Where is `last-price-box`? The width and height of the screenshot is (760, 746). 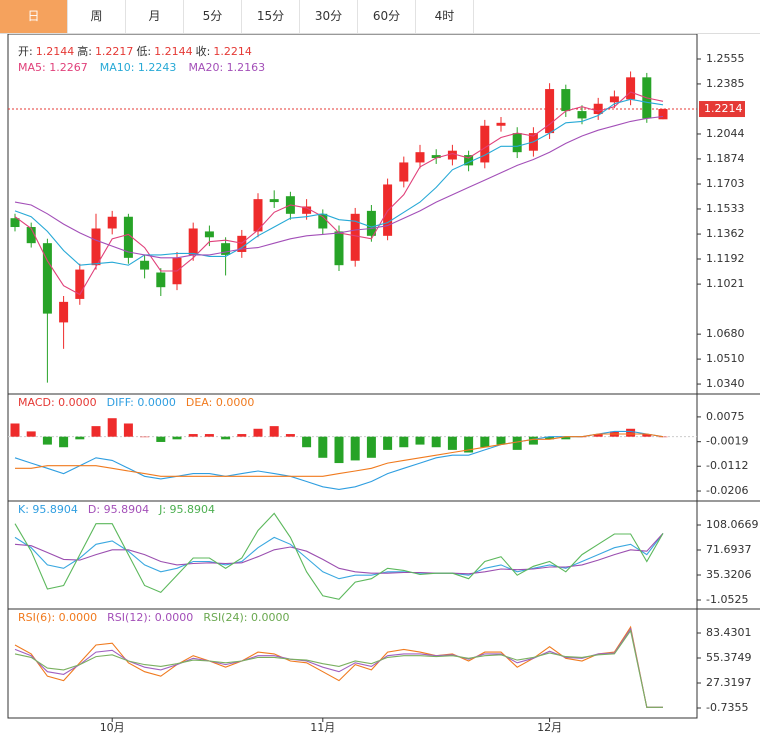
last-price-box is located at coordinates (722, 109).